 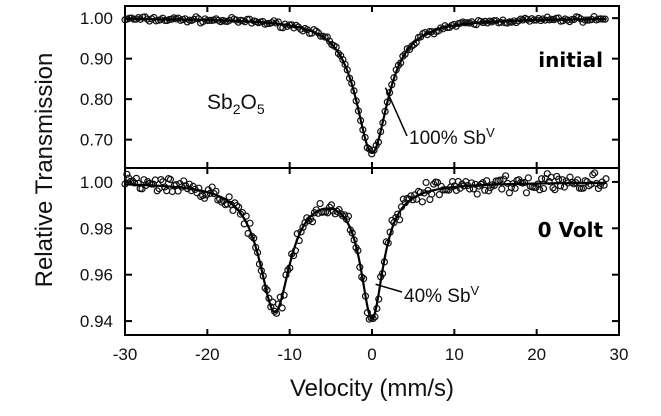 What do you see at coordinates (96, 182) in the screenshot?
I see `bottom-ytick-label: 1.00` at bounding box center [96, 182].